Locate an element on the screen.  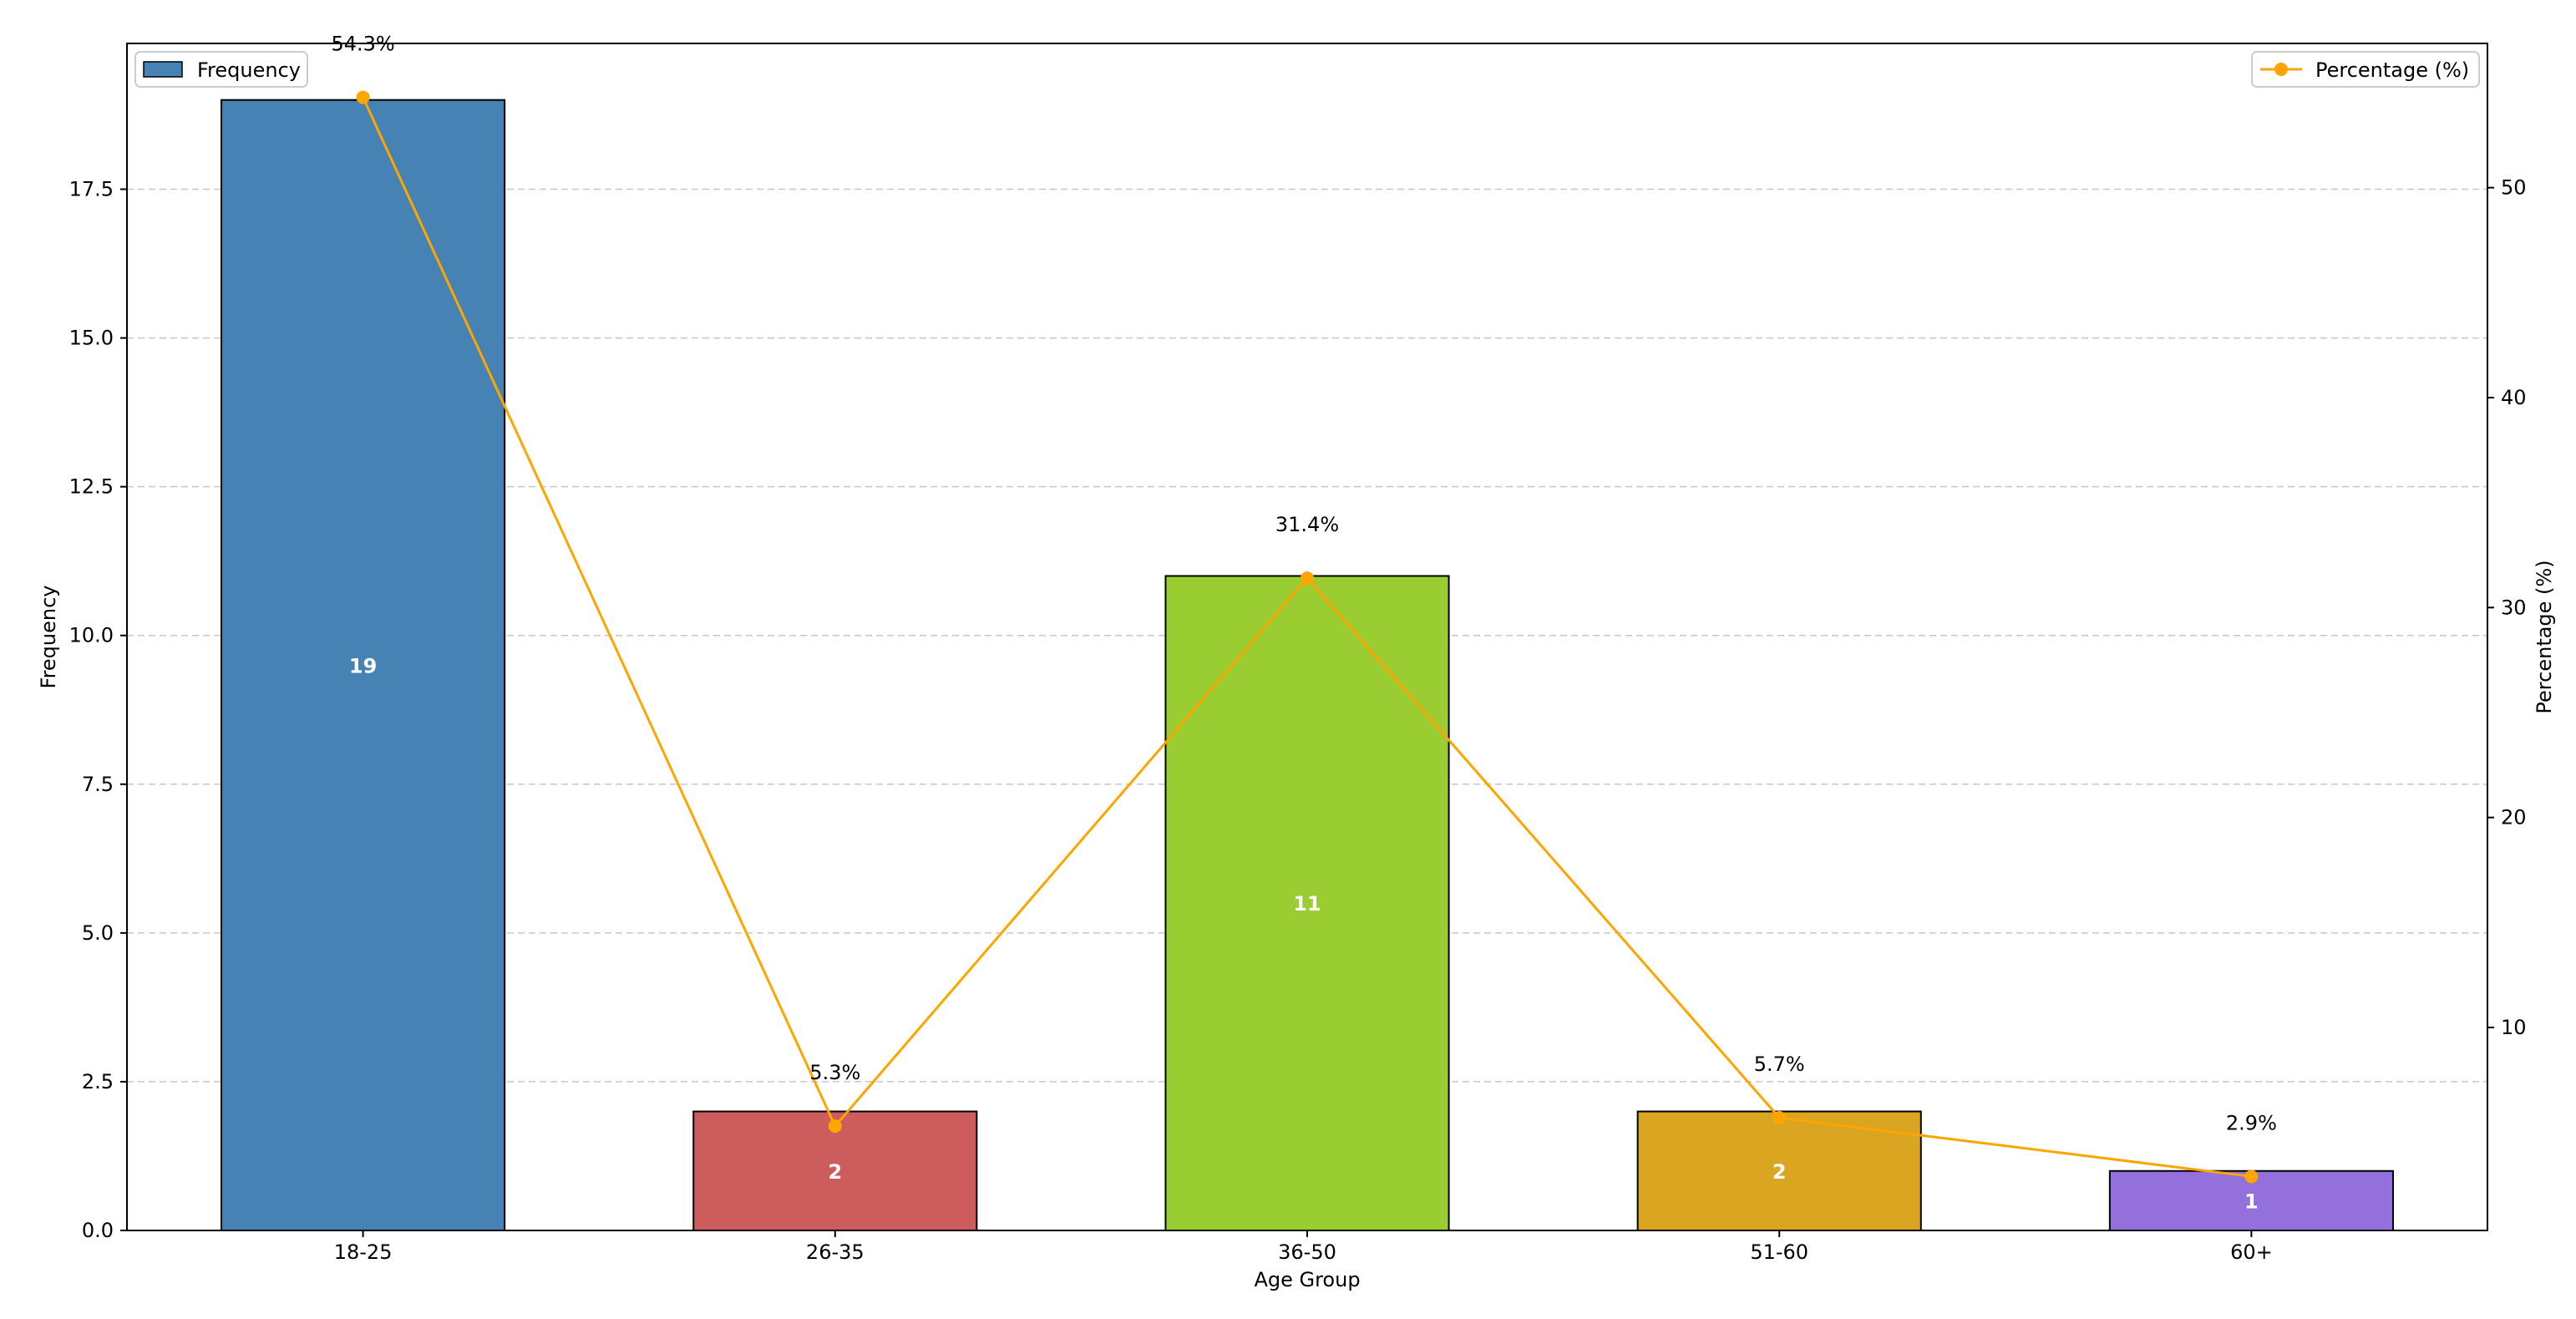
legend-swatch-frequency is located at coordinates (163, 69).